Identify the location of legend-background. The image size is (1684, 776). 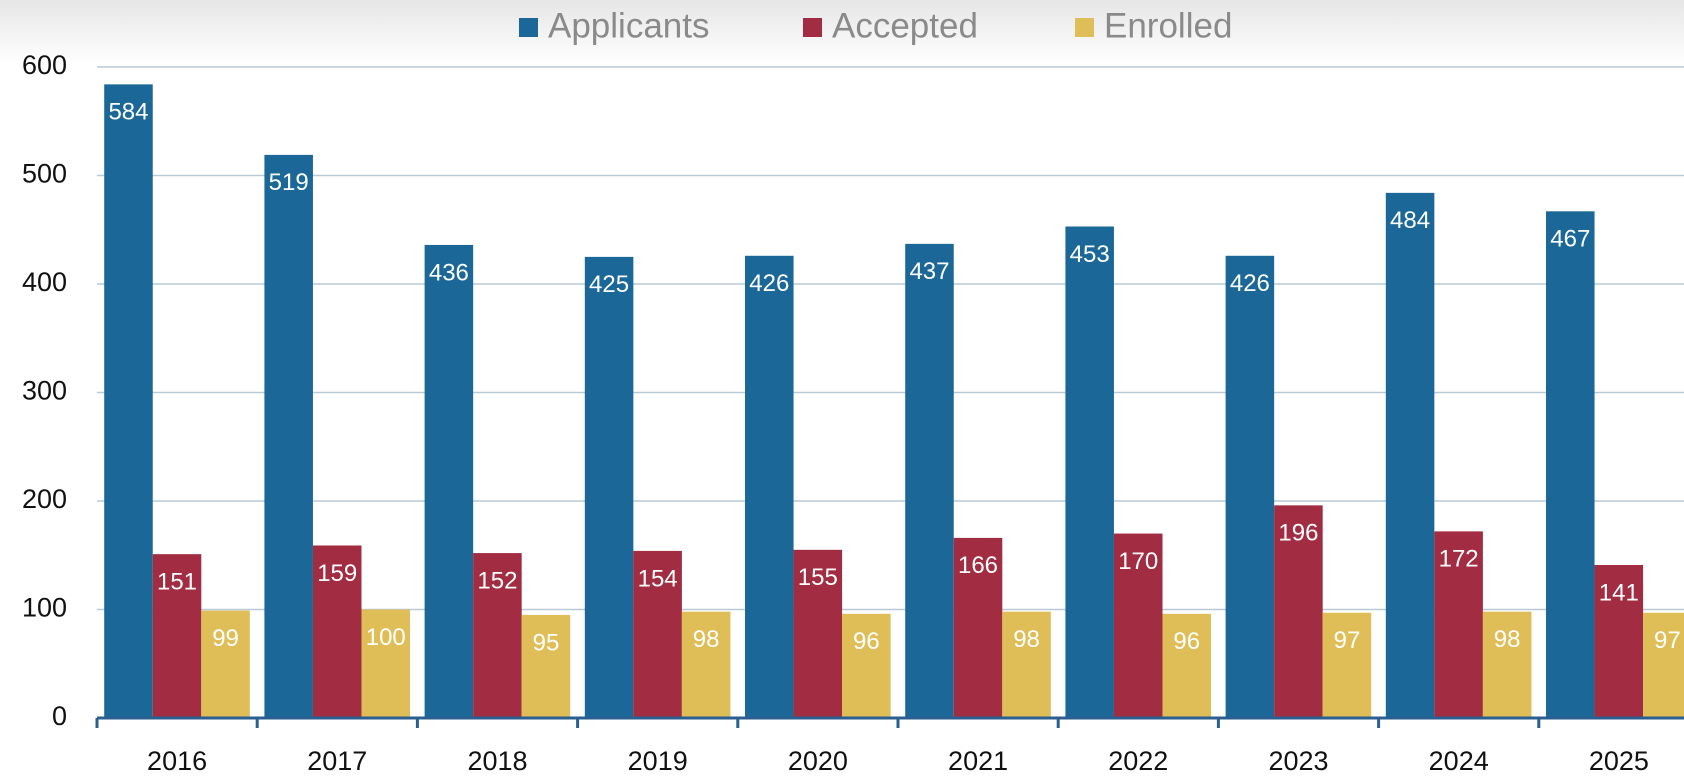
(842, 32).